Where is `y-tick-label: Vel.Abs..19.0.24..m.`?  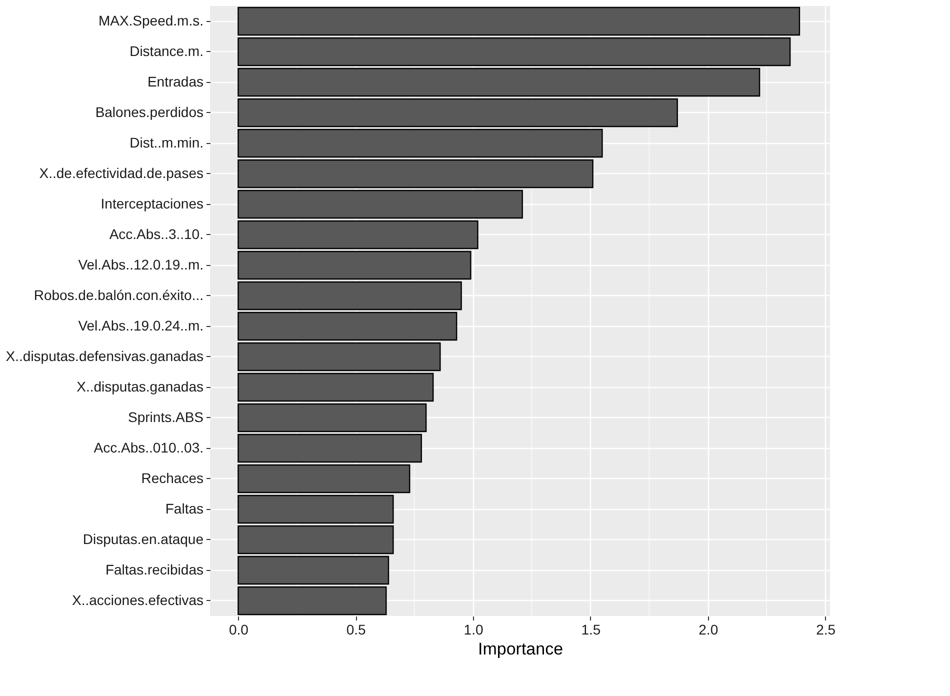
y-tick-label: Vel.Abs..19.0.24..m. is located at coordinates (141, 325).